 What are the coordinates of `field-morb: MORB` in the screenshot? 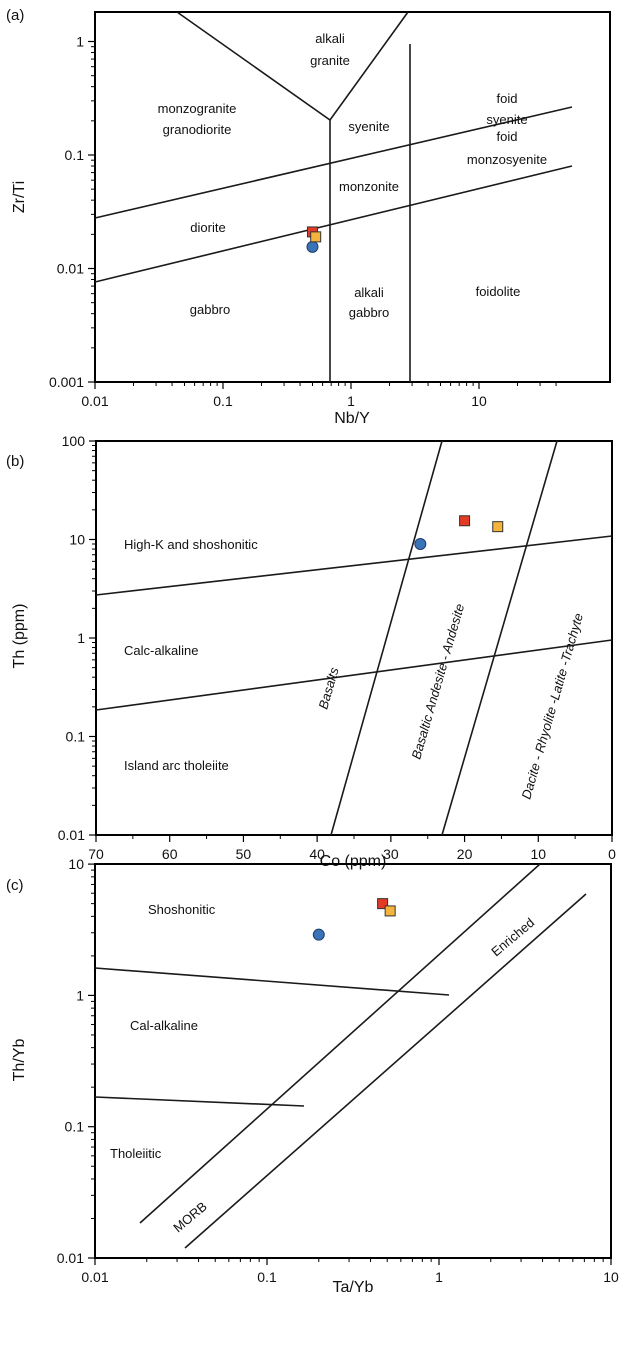 It's located at (190, 1217).